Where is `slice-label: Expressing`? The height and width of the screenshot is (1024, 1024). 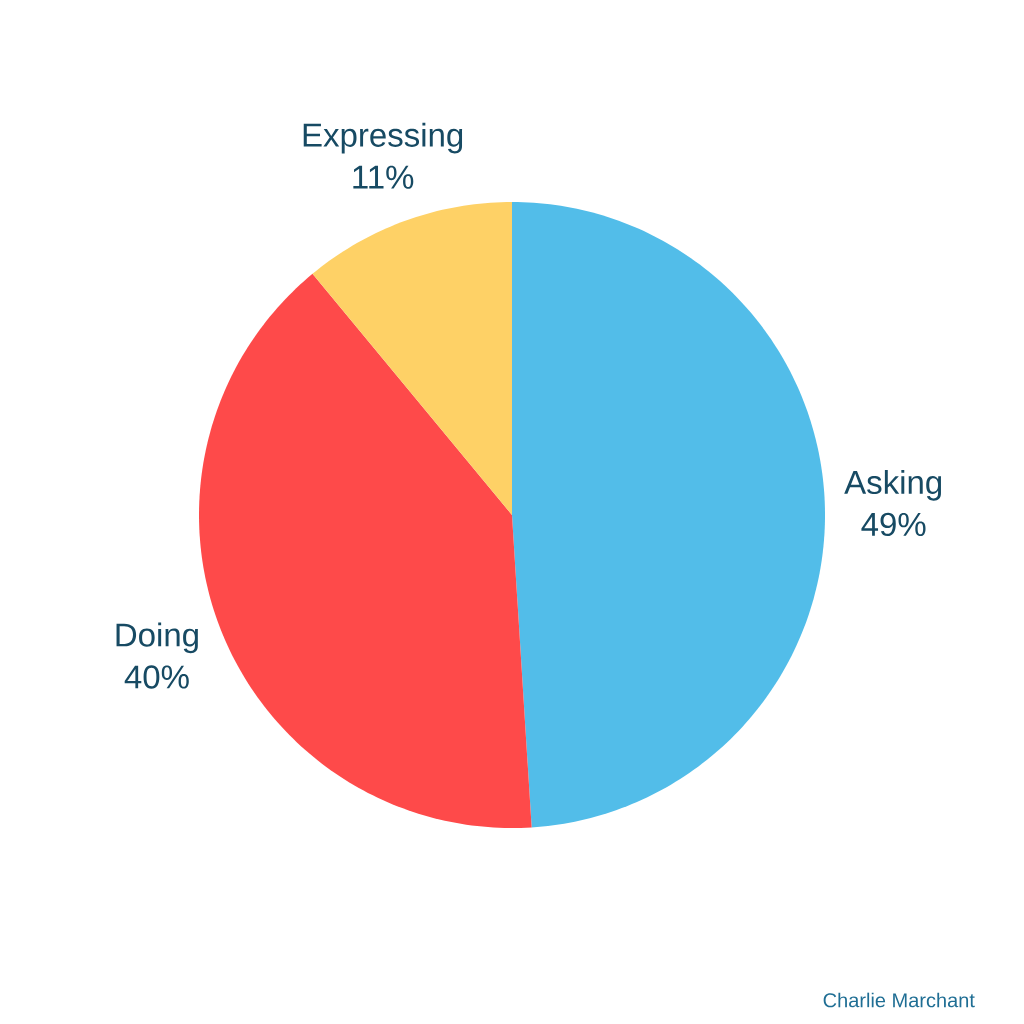 slice-label: Expressing is located at coordinates (383, 138).